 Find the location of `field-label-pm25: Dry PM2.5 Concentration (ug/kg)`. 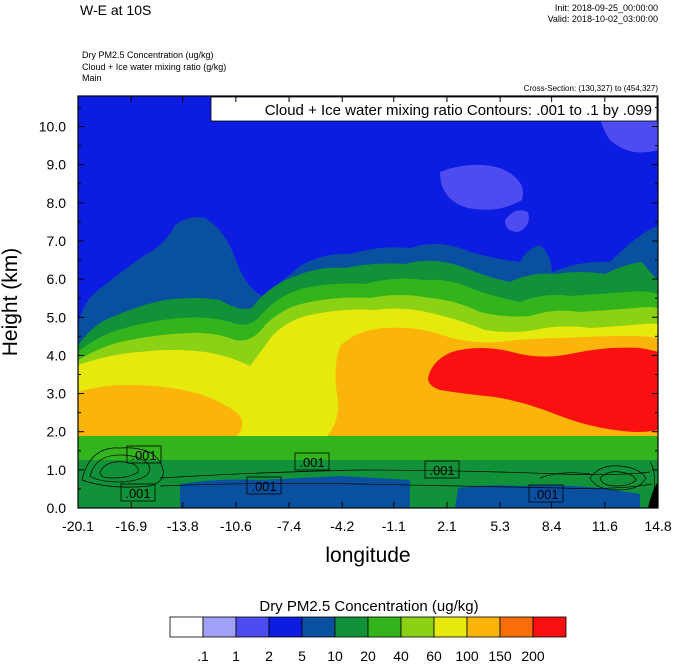

field-label-pm25: Dry PM2.5 Concentration (ug/kg) is located at coordinates (148, 55).